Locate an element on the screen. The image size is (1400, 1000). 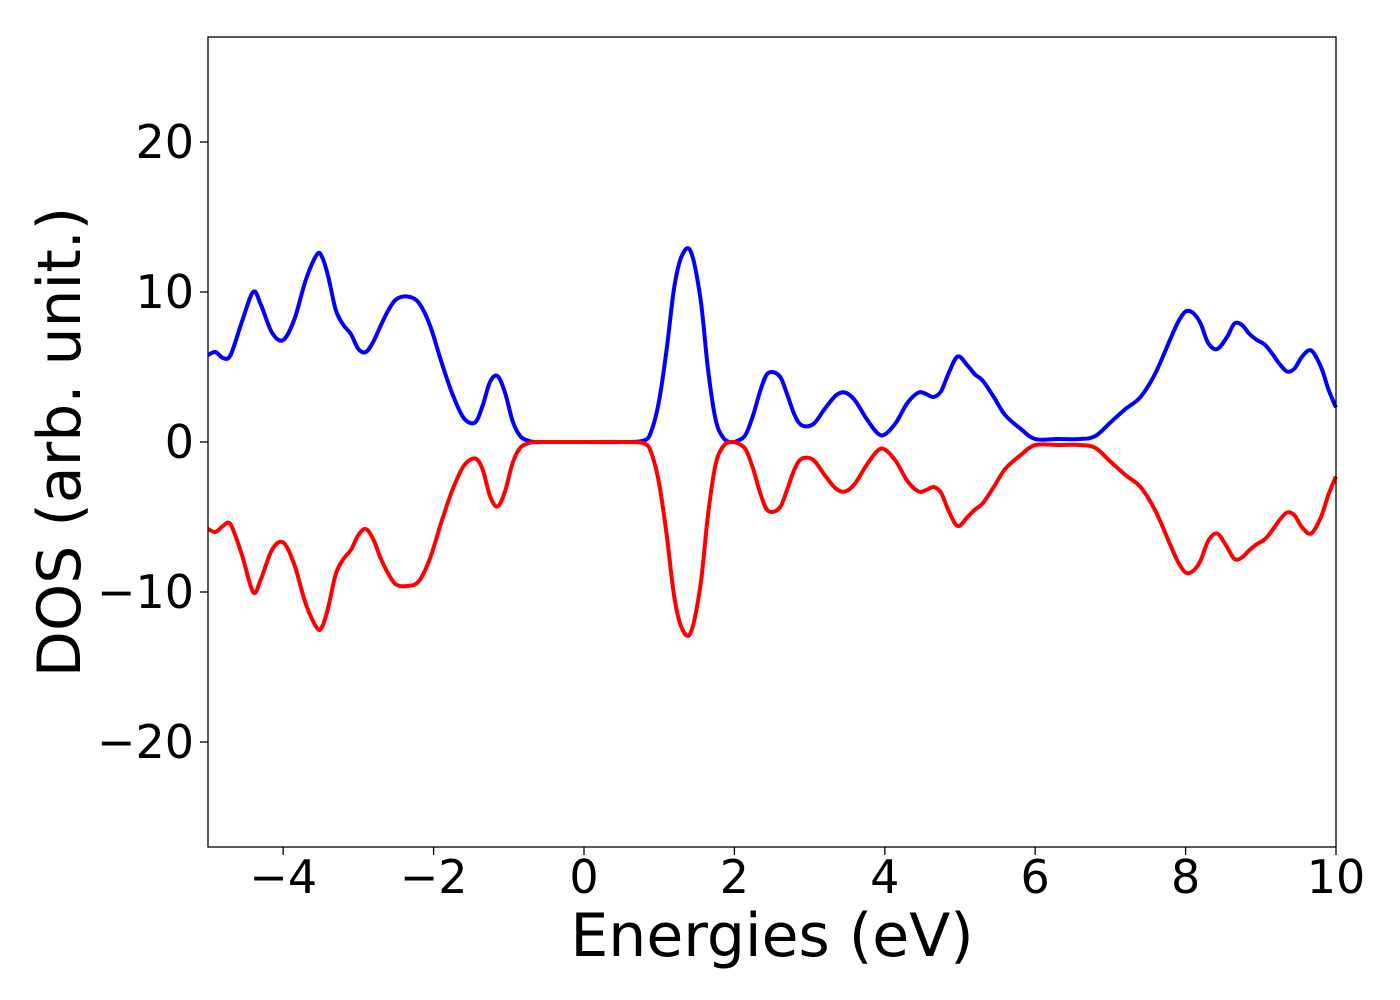
x-tick-label: 4 is located at coordinates (884, 877).